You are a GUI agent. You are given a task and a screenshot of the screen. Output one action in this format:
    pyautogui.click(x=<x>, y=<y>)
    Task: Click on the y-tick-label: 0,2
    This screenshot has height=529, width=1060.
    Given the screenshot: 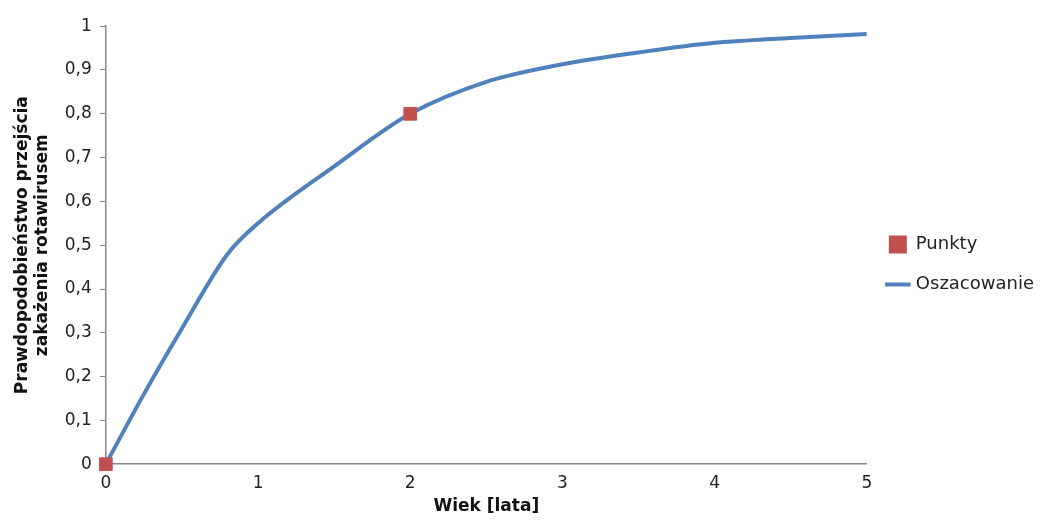 What is the action you would take?
    pyautogui.click(x=78, y=375)
    